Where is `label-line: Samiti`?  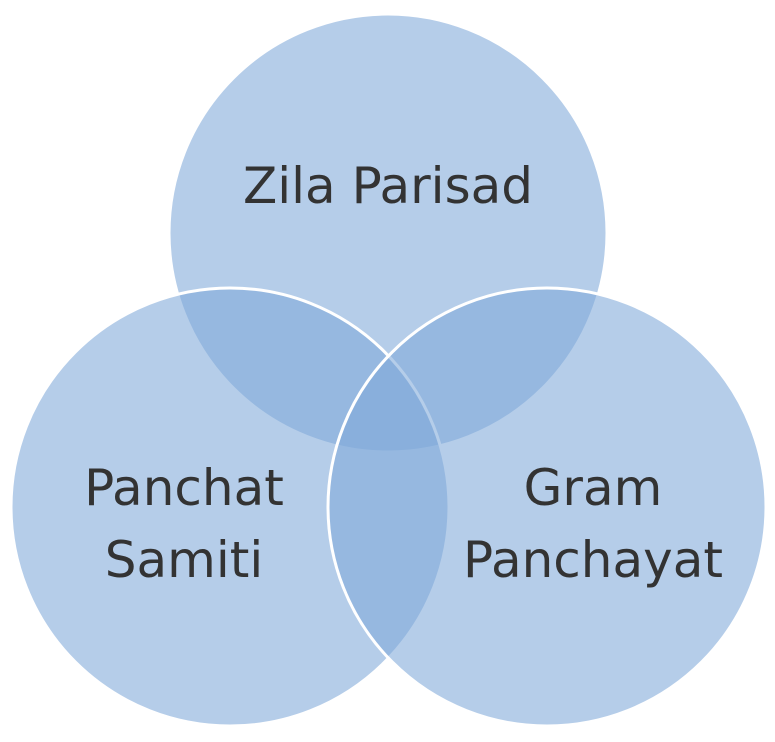
label-line: Samiti is located at coordinates (184, 560).